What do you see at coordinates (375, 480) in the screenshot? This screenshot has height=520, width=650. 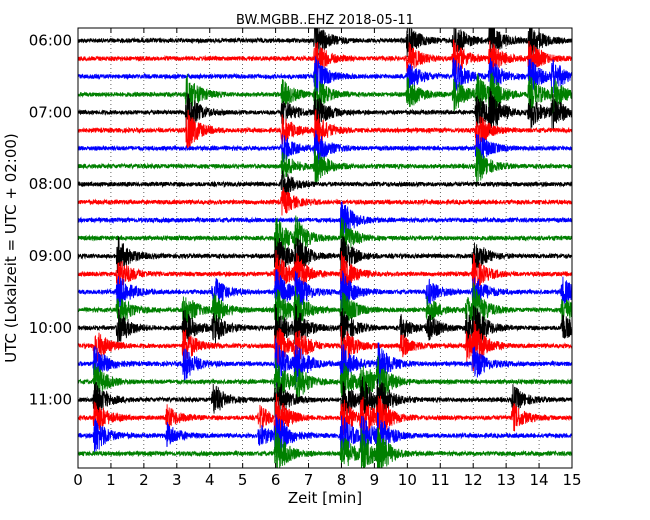 I see `x-tick-label: 9` at bounding box center [375, 480].